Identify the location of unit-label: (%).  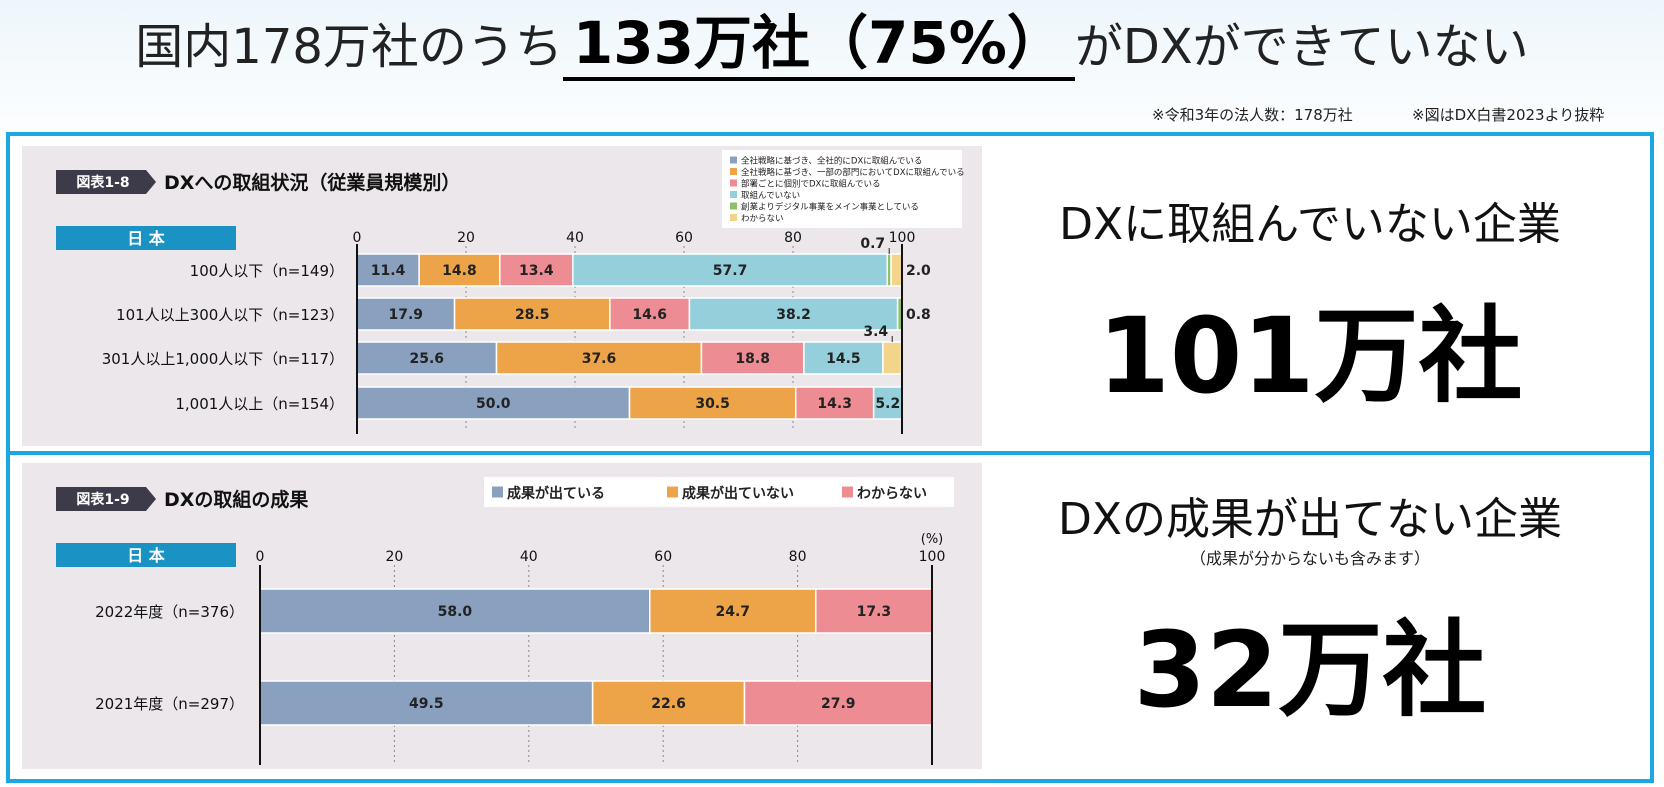
(932, 539).